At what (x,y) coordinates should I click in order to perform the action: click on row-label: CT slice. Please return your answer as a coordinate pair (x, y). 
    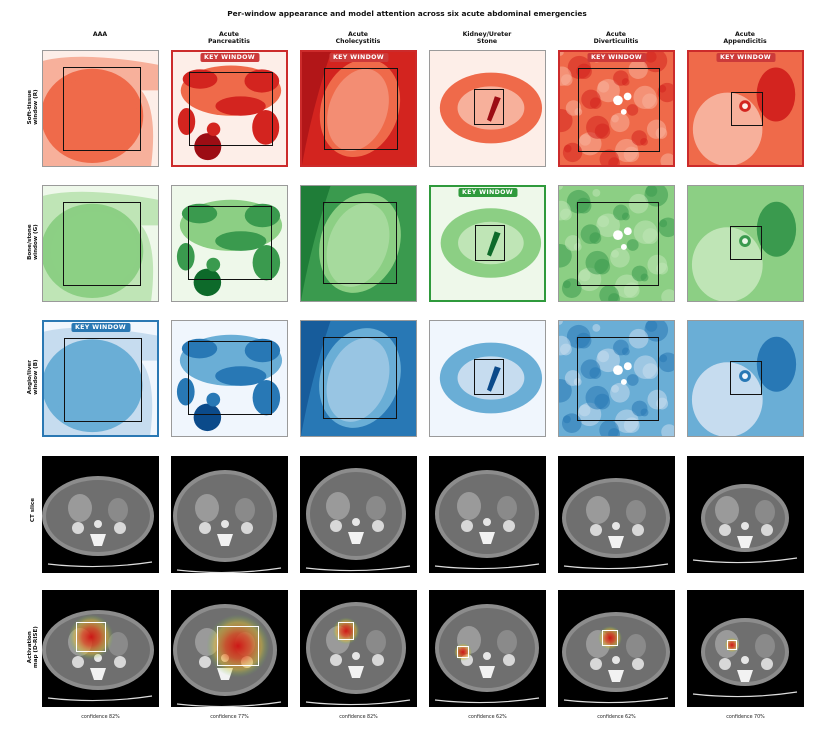
    Looking at the image, I should click on (32, 509).